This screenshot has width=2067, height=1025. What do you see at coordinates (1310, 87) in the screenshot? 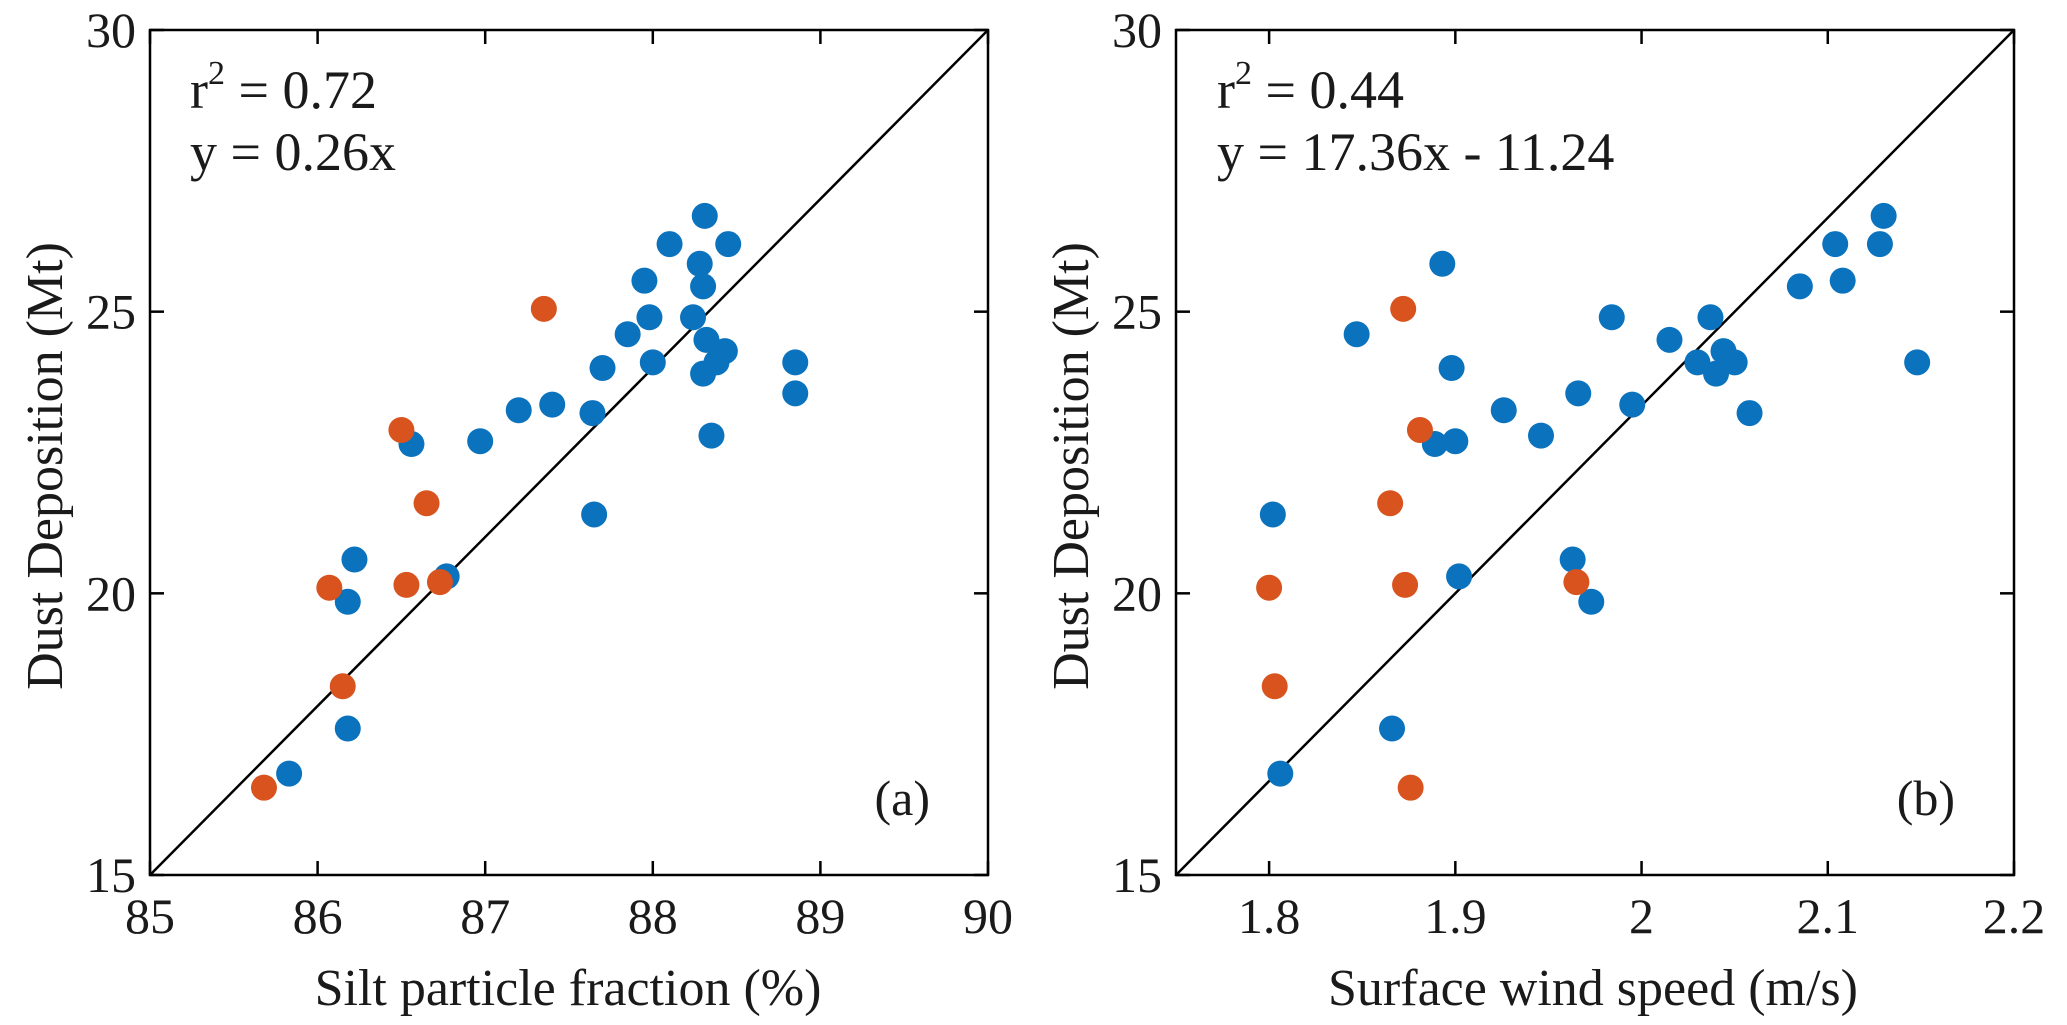
I see `r-squared-annotation-b: r2 = 0.44` at bounding box center [1310, 87].